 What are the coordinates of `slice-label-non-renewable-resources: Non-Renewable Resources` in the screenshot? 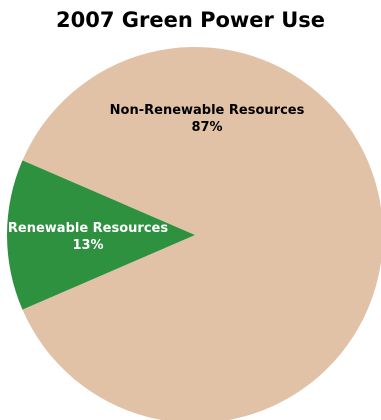 It's located at (207, 110).